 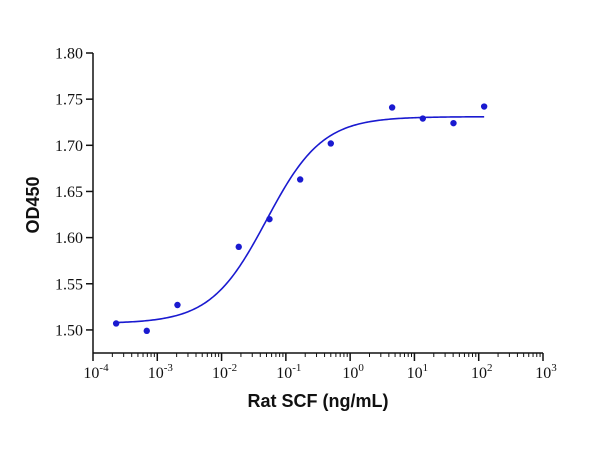 I want to click on x-ticks: 10⁻⁴ 10⁻³ 10⁻² 10⁻¹ 10⁰ 10¹ 10² 10³, so click(x=320, y=367).